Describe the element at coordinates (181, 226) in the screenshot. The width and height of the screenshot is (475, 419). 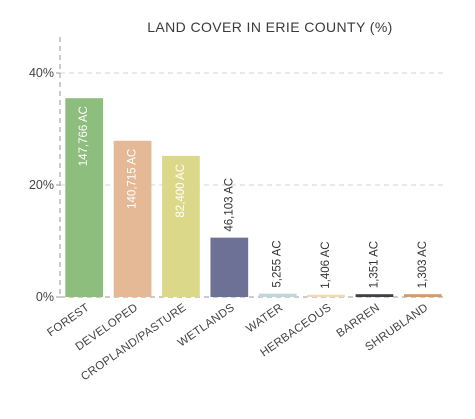
I see `bar-cropland-pasture` at that location.